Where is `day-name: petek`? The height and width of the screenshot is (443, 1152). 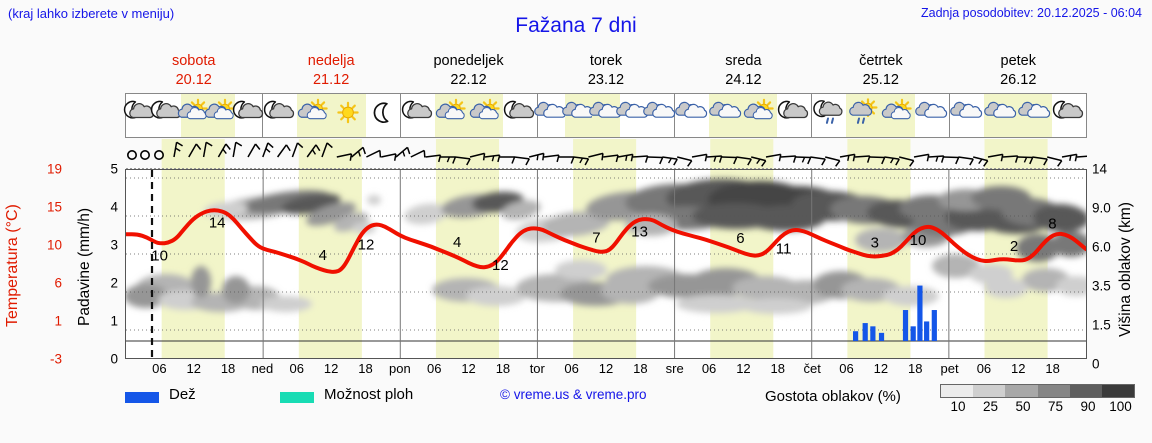 day-name: petek is located at coordinates (1018, 61).